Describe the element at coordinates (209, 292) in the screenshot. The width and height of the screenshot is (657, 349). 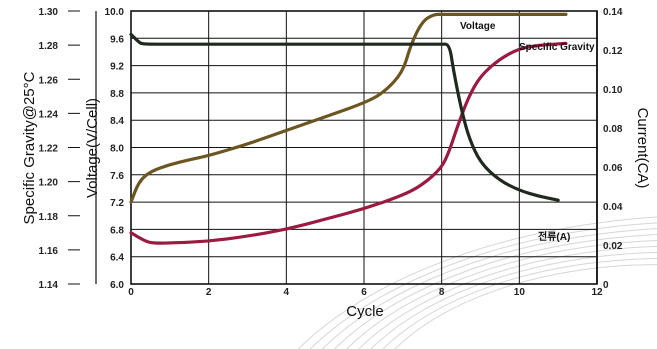
I see `x-tick-label: 2` at that location.